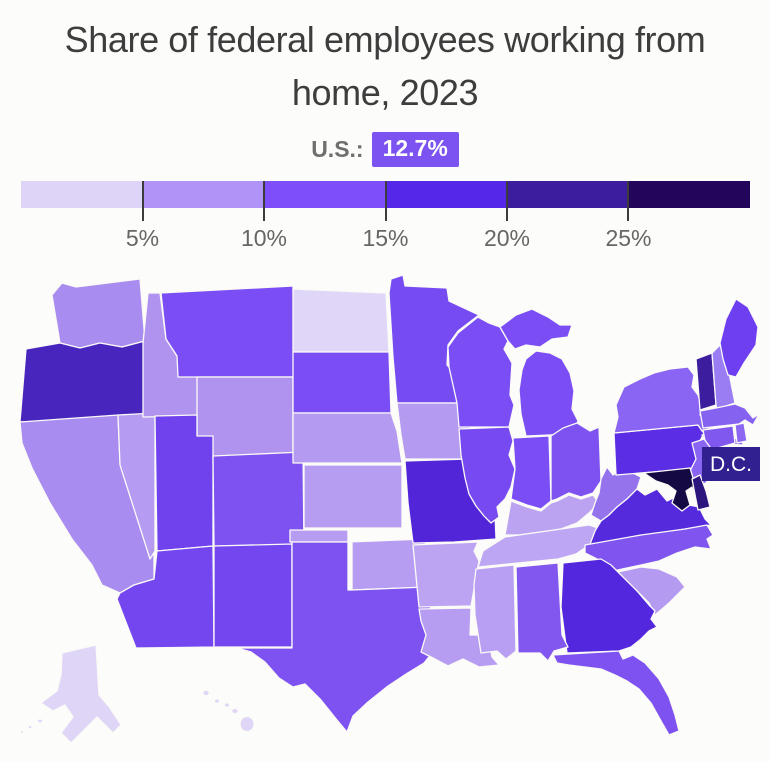  Describe the element at coordinates (142, 237) in the screenshot. I see `legend-tick-label: 5%` at that location.